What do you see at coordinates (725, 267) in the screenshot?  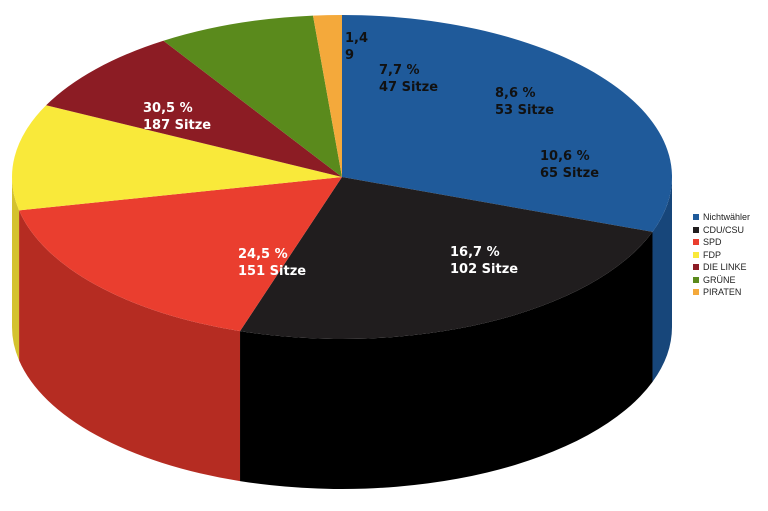 I see `legend-label: DIE LINKE` at bounding box center [725, 267].